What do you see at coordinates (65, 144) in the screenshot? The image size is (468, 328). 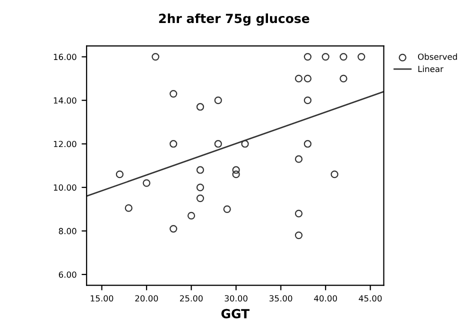 I see `y-tick-label: 12.00` at bounding box center [65, 144].